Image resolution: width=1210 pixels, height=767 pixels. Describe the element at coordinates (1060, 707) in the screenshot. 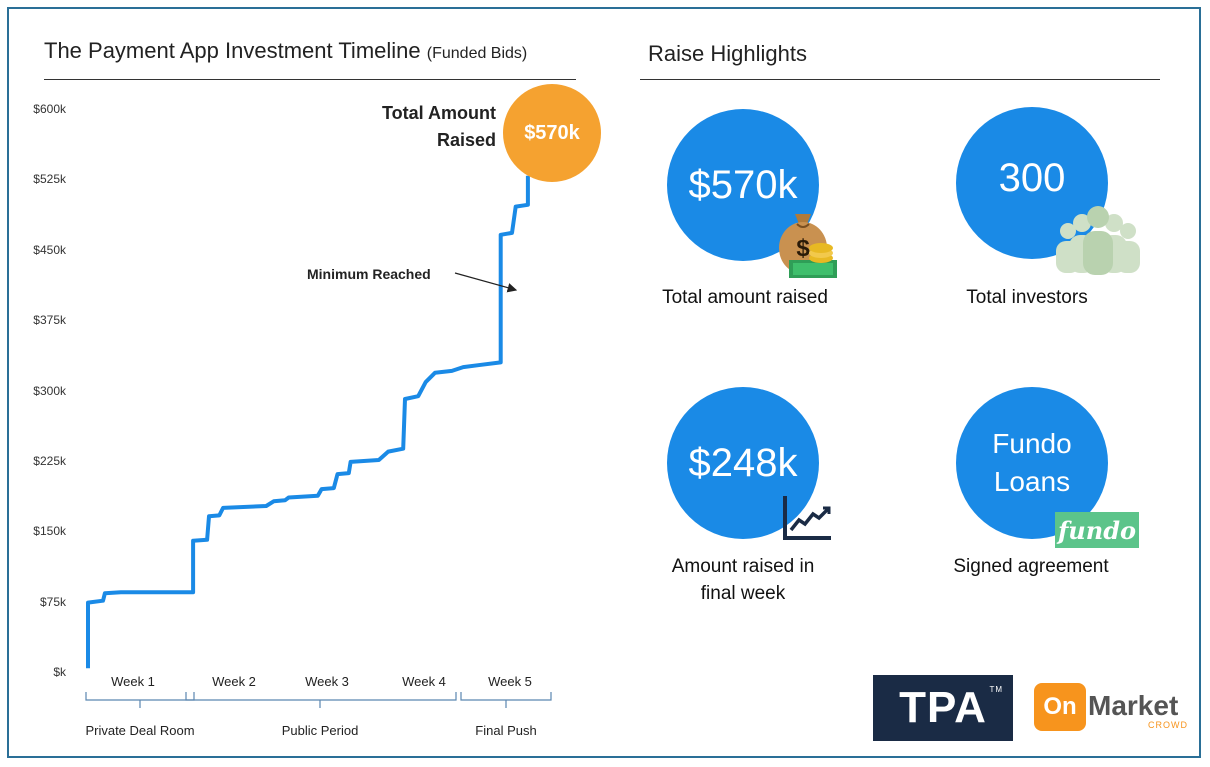

I see `onmarket-logo-badge: On` at that location.